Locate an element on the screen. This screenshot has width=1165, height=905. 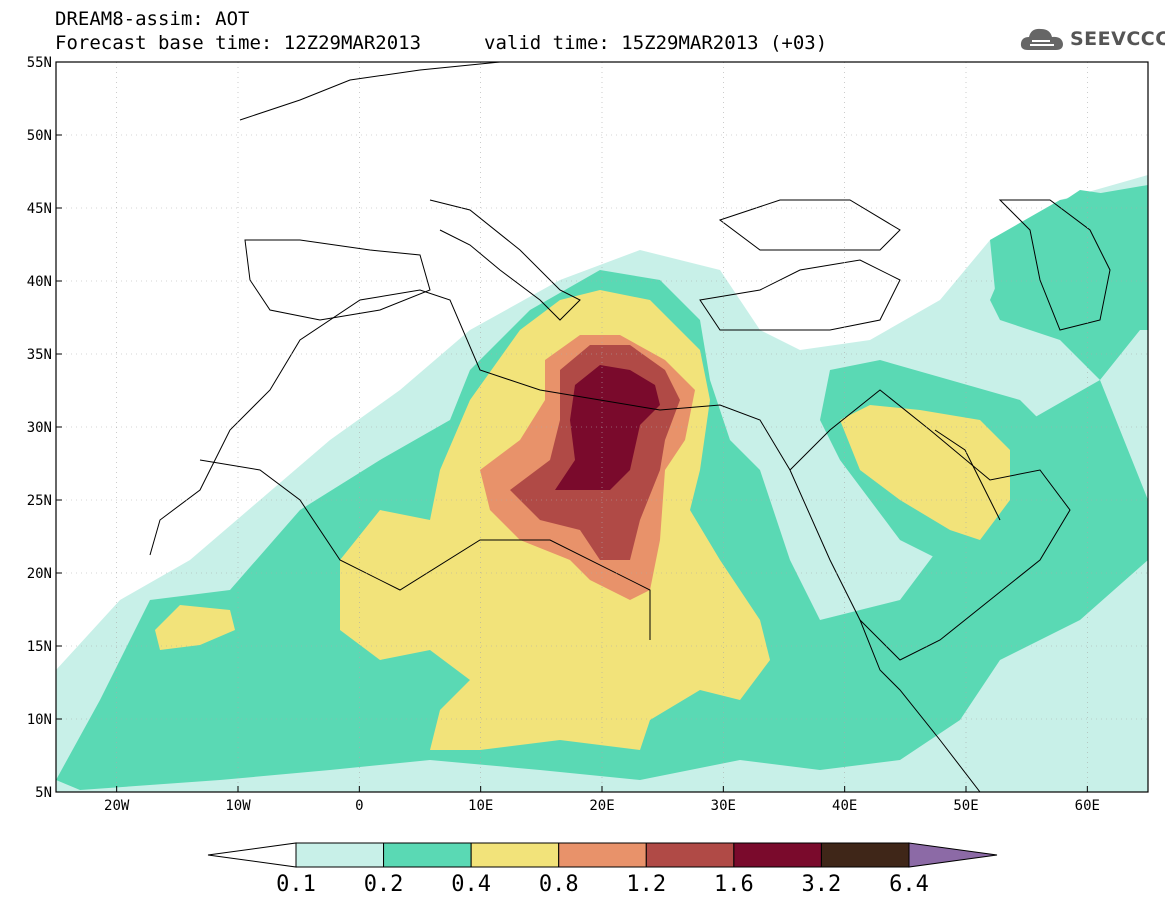
colorbar-underflow is located at coordinates (252, 855).